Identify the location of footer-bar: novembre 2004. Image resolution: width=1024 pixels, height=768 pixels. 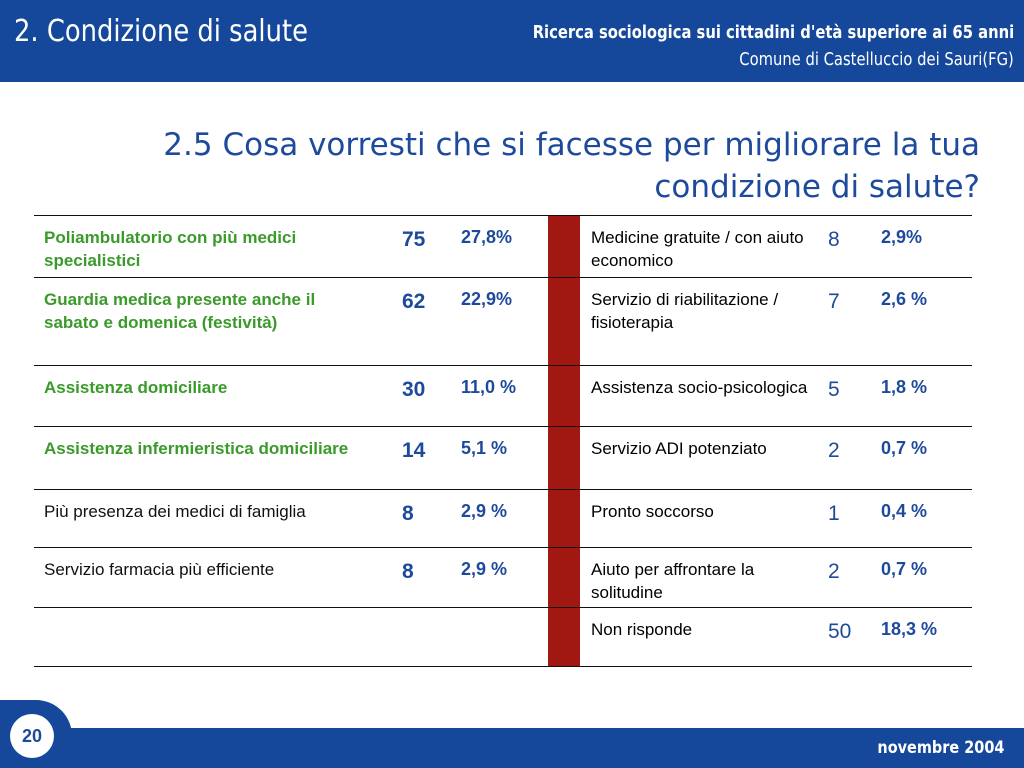
(512, 748).